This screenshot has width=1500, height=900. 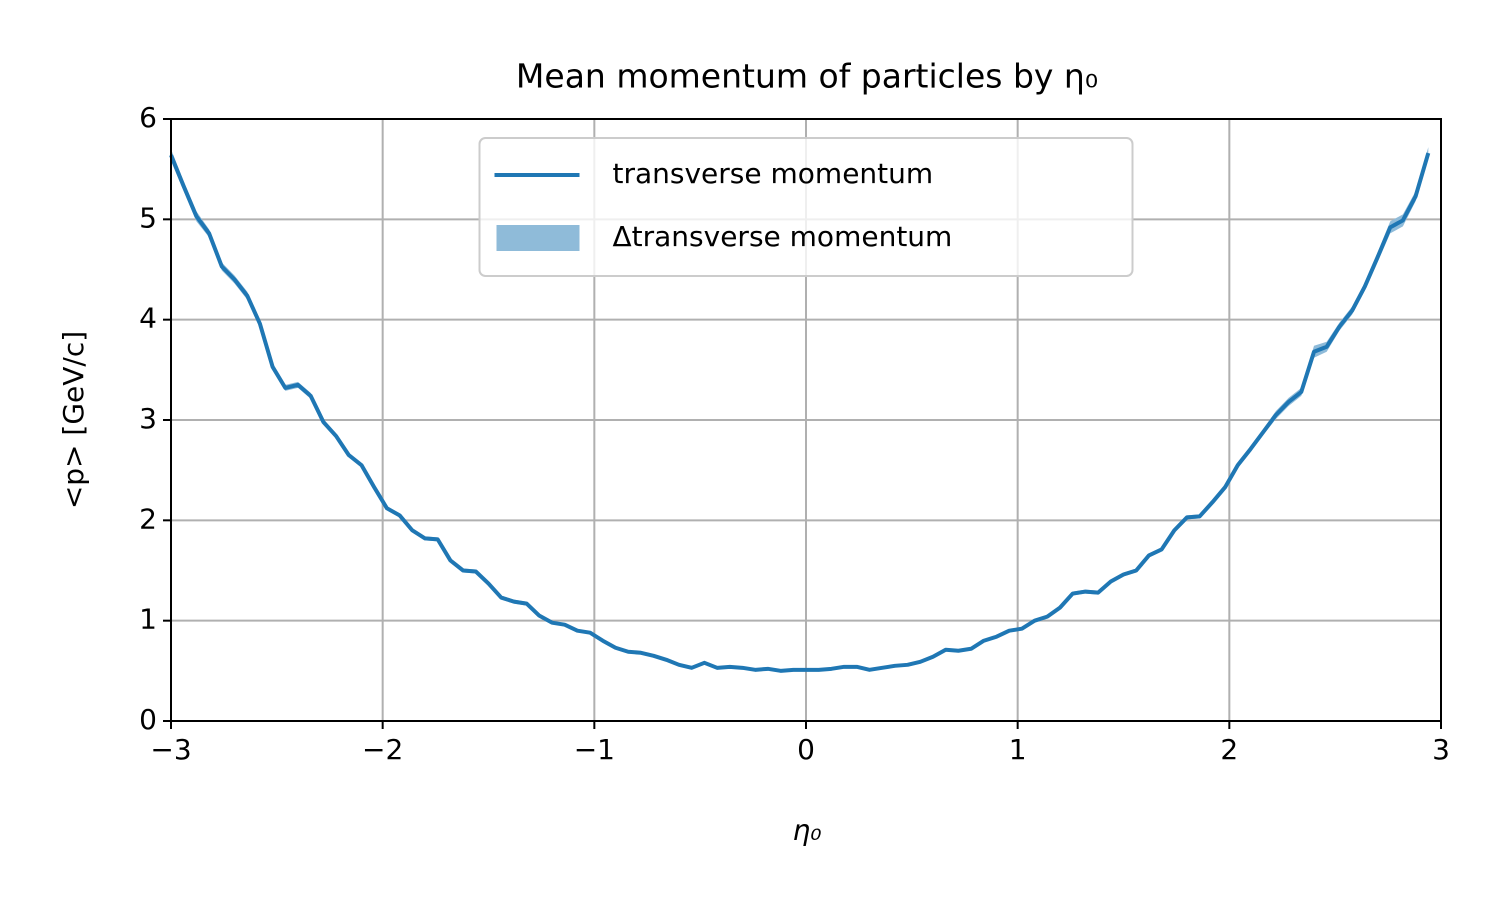 What do you see at coordinates (807, 830) in the screenshot?
I see `x-axis-label: η₀` at bounding box center [807, 830].